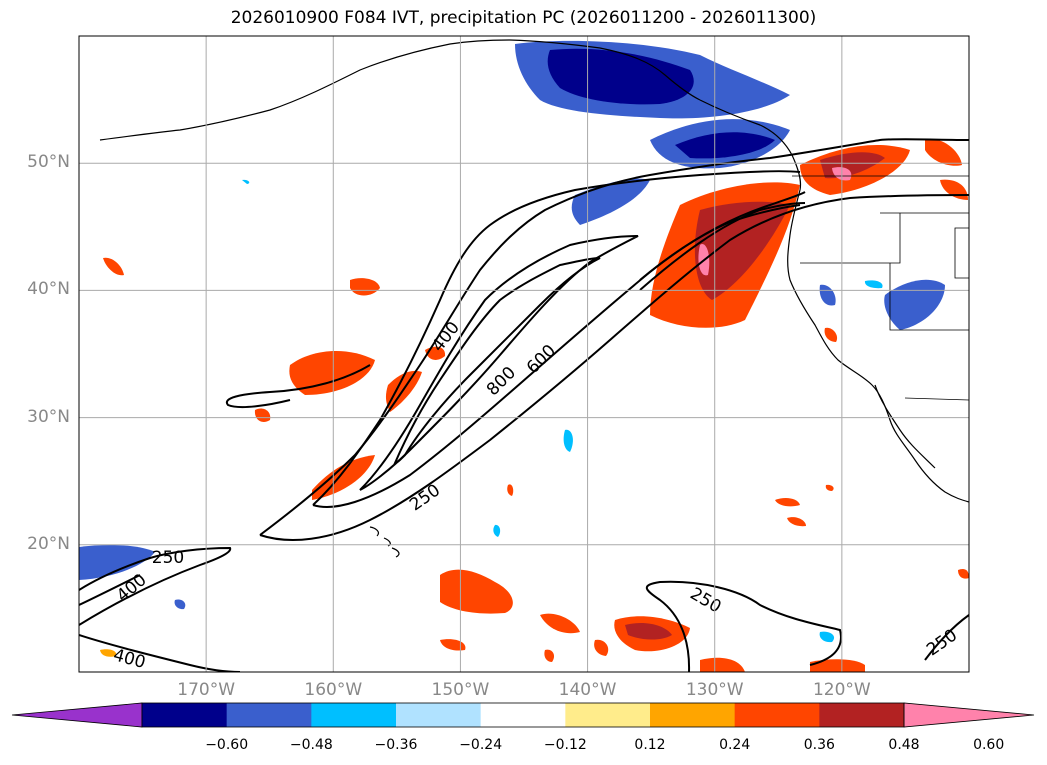  I want to click on lon-tick-label: 160°W, so click(333, 690).